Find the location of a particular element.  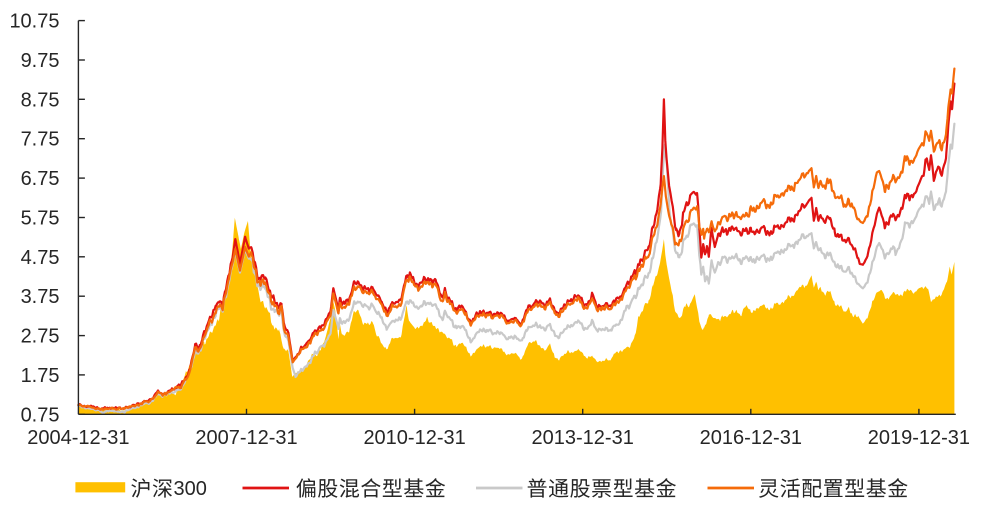

svg-text: 2010-12-31 is located at coordinates (414, 438).